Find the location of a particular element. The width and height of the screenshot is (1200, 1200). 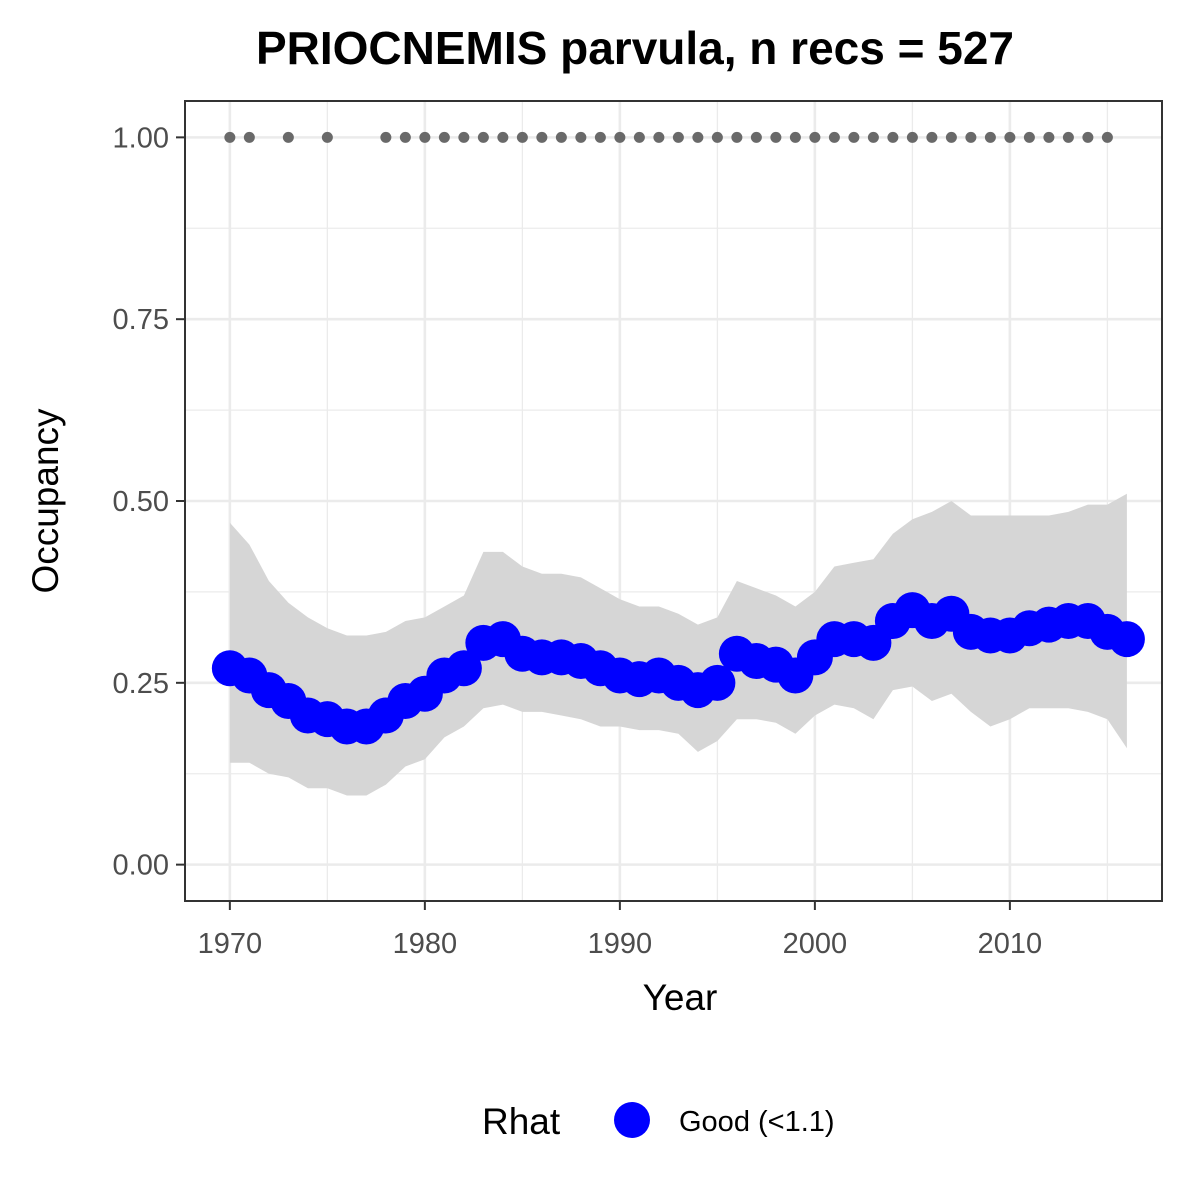

x-tick-label: 1990 is located at coordinates (620, 944).